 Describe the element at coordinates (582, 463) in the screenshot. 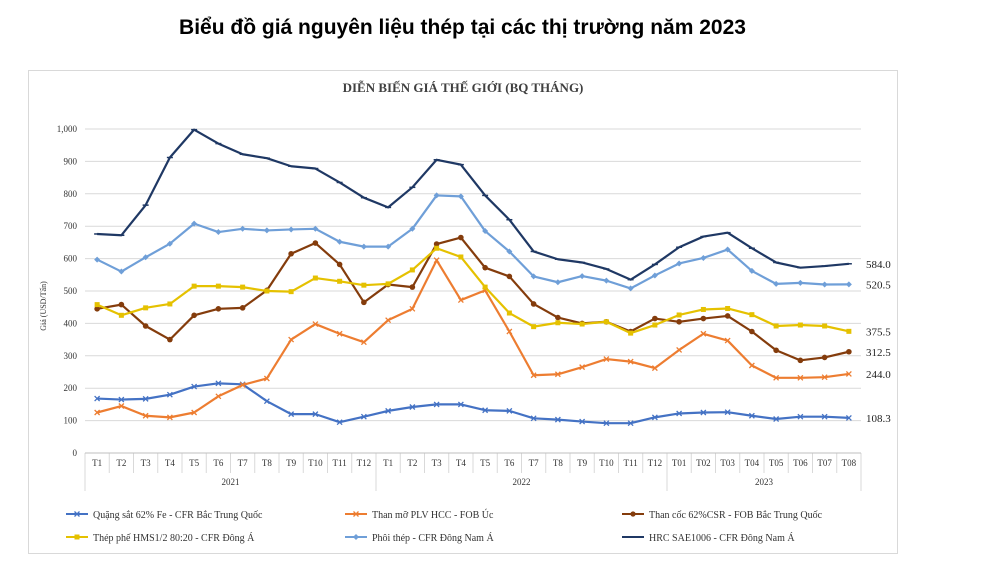

I see `x-tick-label: T9` at that location.